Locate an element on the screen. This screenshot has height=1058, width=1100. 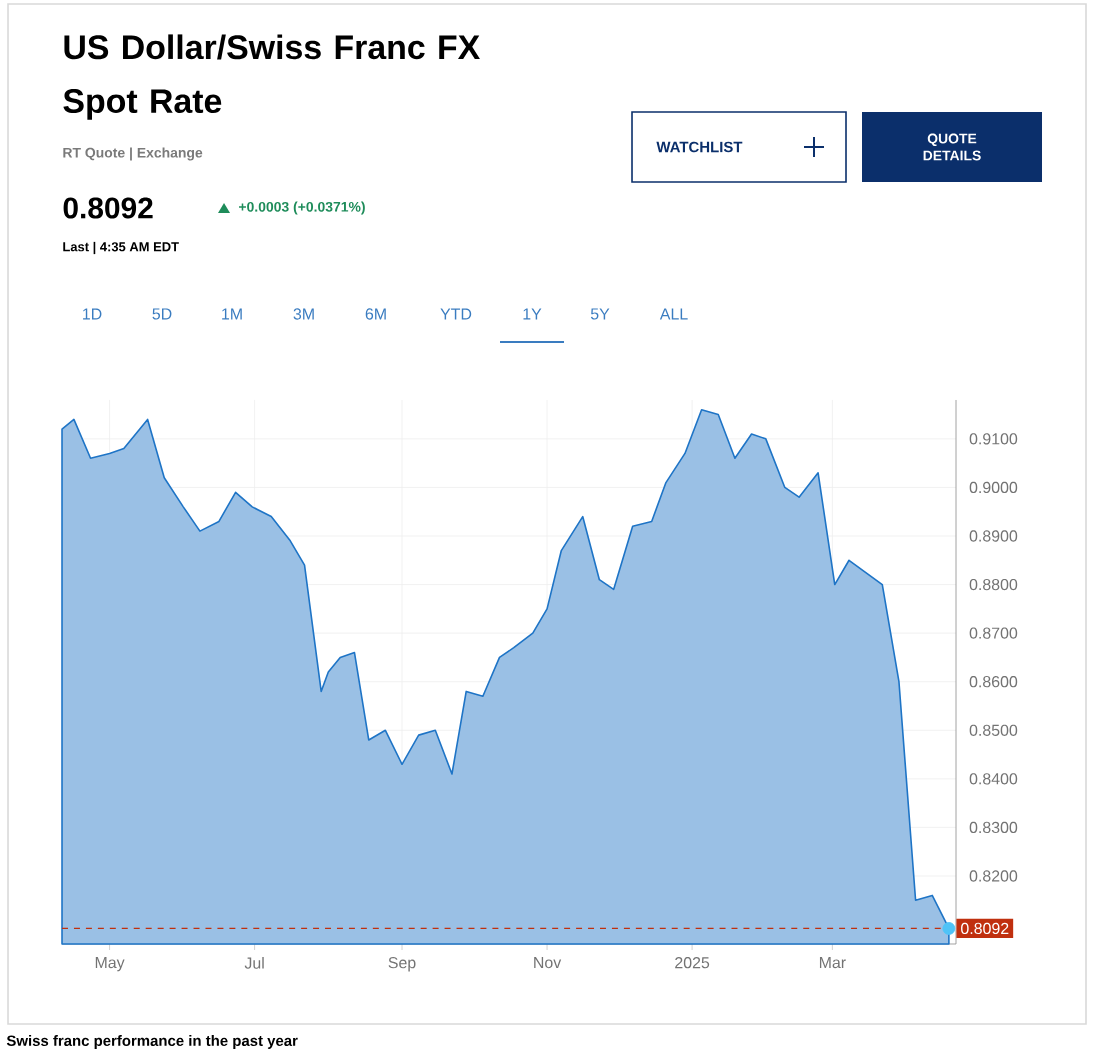
text: 0.8092 is located at coordinates (108, 208).